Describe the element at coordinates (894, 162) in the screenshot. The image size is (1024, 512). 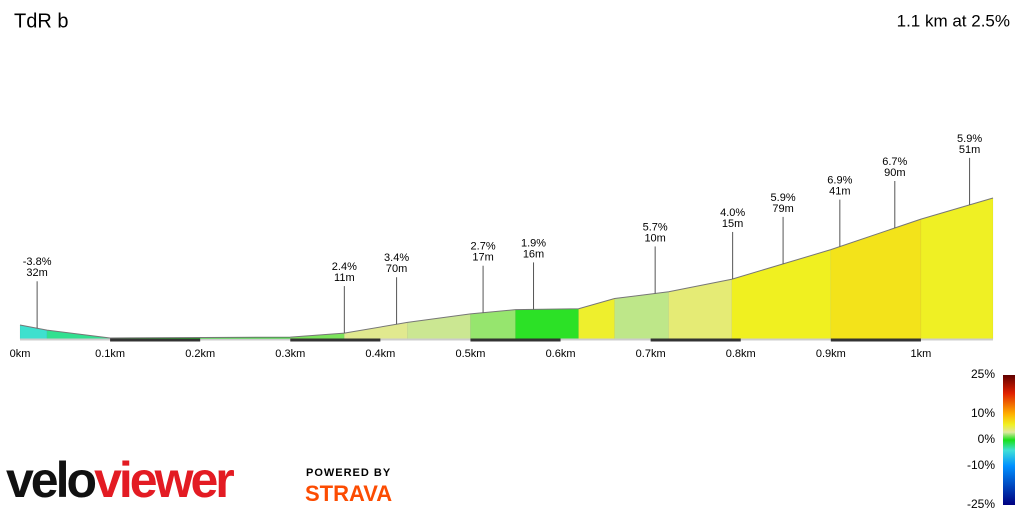
I see `annotation-grade: 6.7%` at that location.